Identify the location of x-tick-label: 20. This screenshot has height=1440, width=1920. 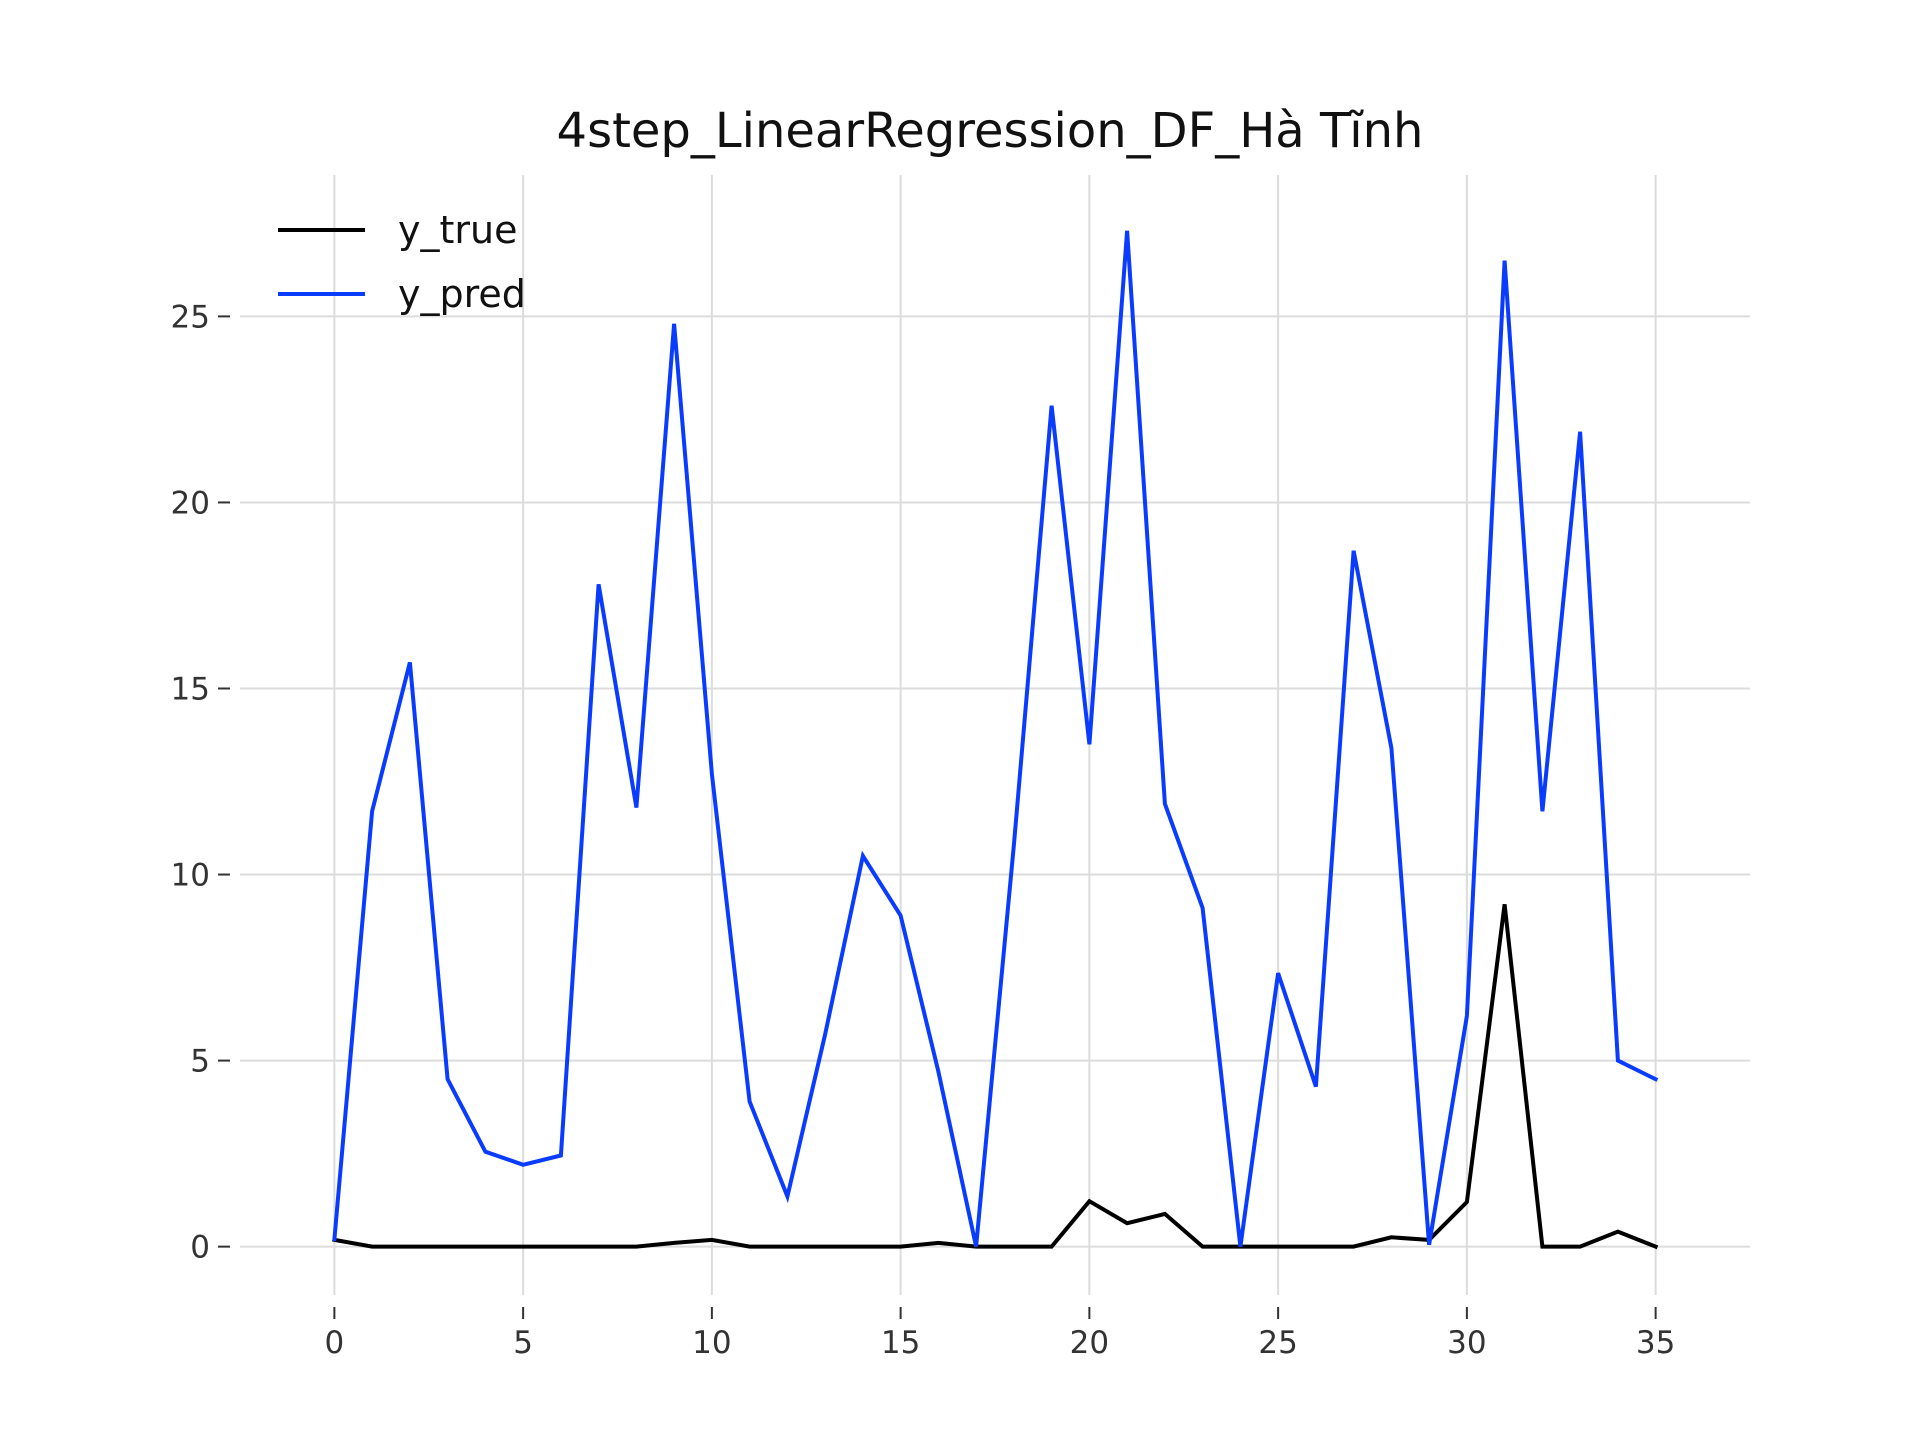
(1089, 1343).